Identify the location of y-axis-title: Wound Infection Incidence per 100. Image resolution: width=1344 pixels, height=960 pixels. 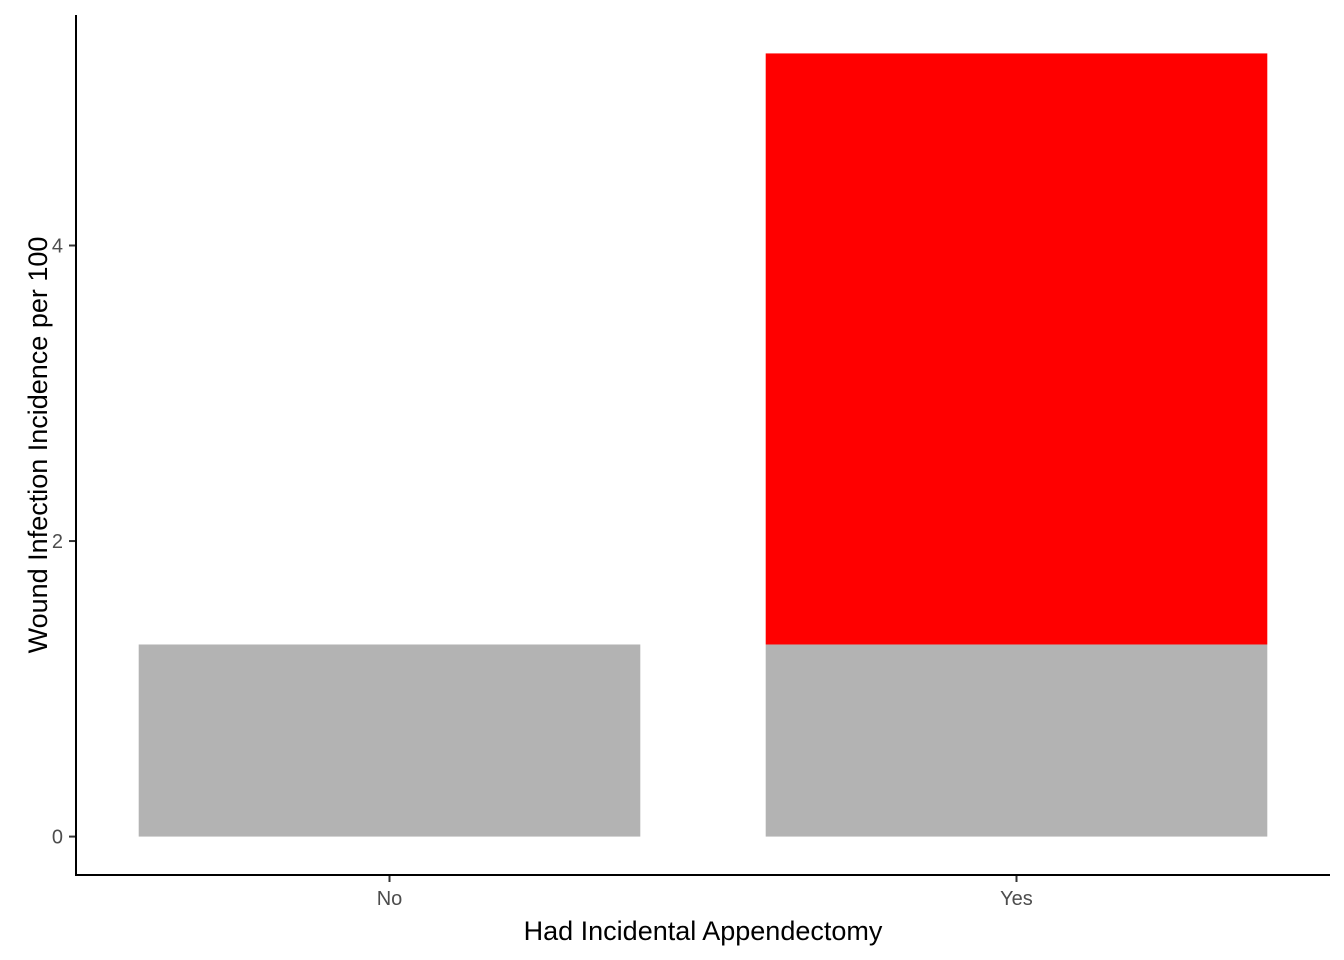
(38, 445).